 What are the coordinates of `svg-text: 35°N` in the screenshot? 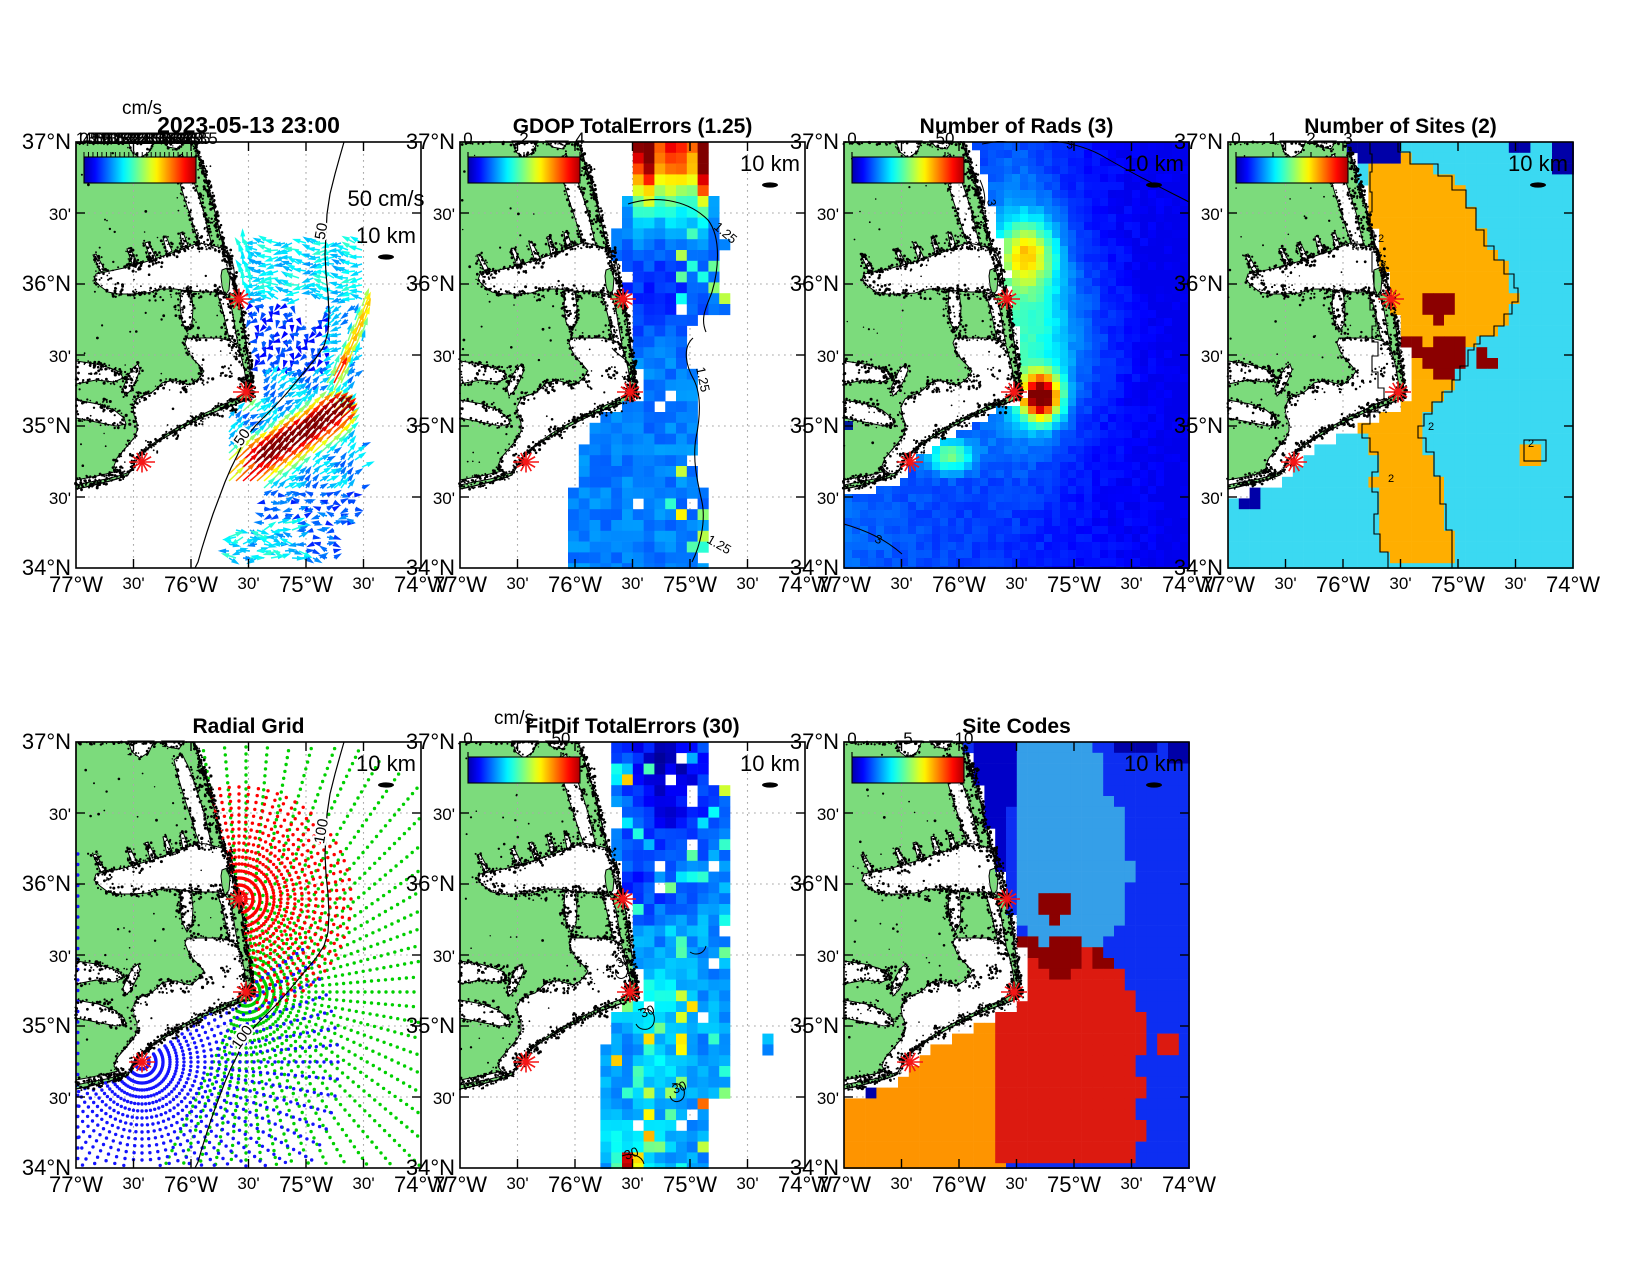 It's located at (46, 425).